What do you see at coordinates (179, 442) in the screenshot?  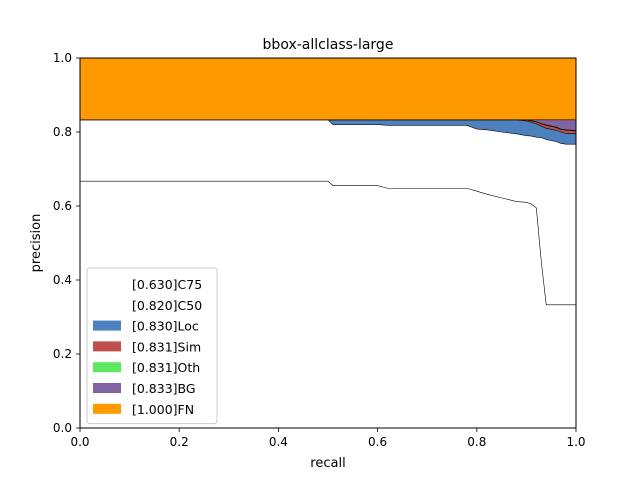 I see `x-tick-label: 0.2` at bounding box center [179, 442].